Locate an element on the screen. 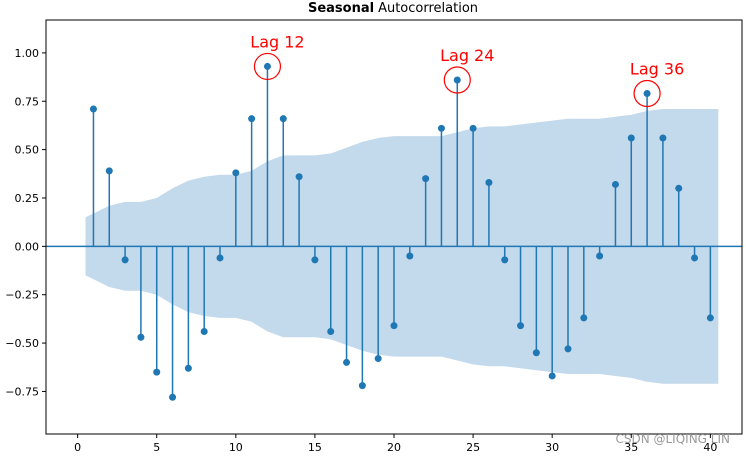 The image size is (746, 457). annotation-label-36: Lag 36 is located at coordinates (657, 69).